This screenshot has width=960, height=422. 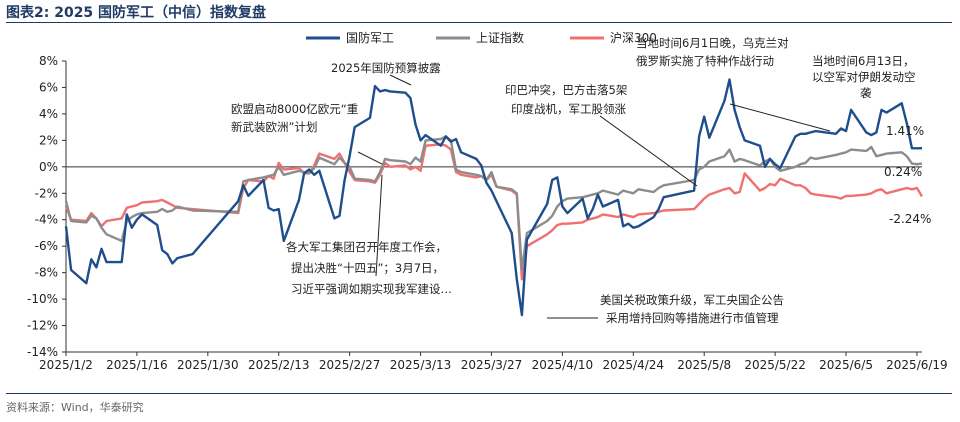 I want to click on annotation-israel-line-2: 以空军对伊朗发动空, so click(x=864, y=77).